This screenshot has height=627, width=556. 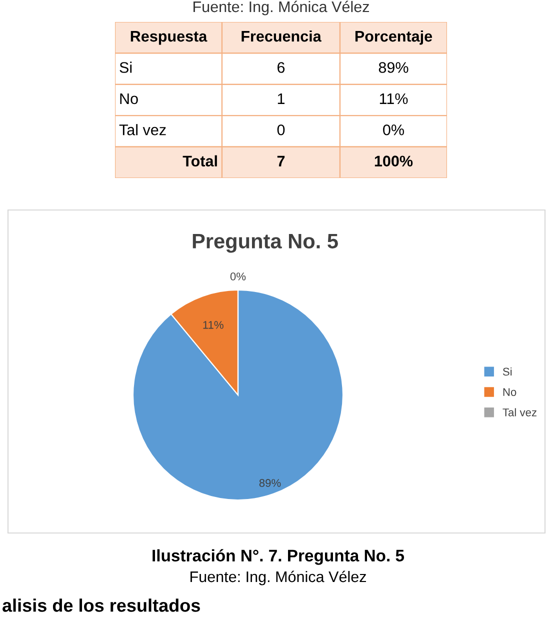 What do you see at coordinates (213, 325) in the screenshot?
I see `data-label: 11%` at bounding box center [213, 325].